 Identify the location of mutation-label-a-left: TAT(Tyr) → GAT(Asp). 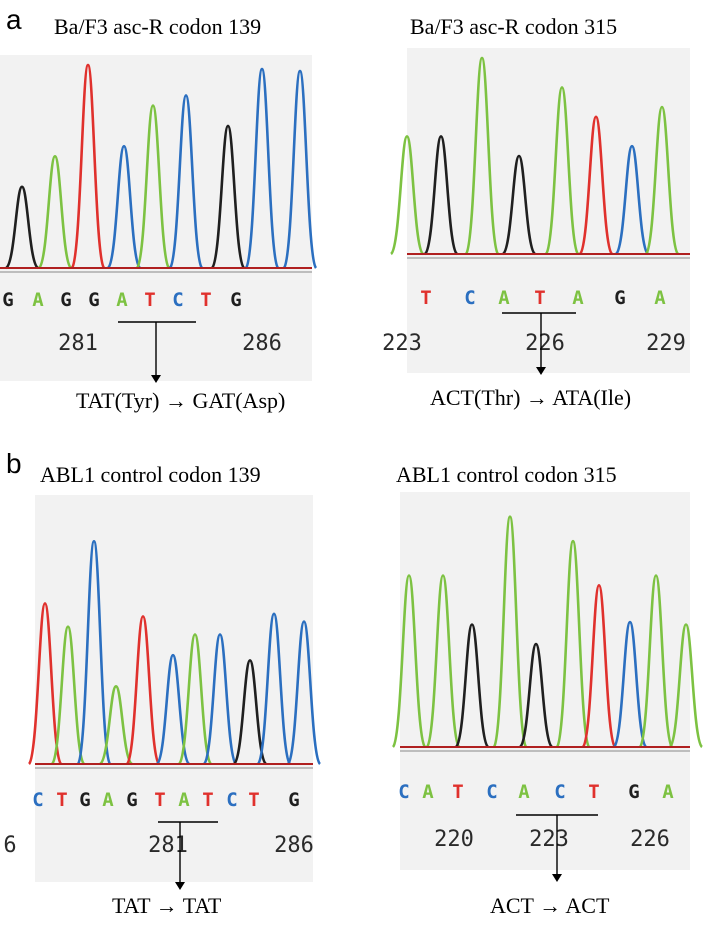
(180, 401).